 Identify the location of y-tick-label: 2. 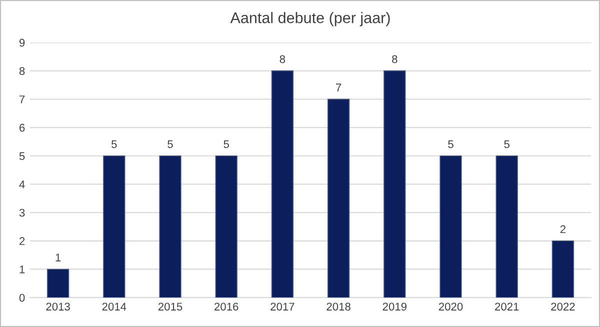
(22, 241).